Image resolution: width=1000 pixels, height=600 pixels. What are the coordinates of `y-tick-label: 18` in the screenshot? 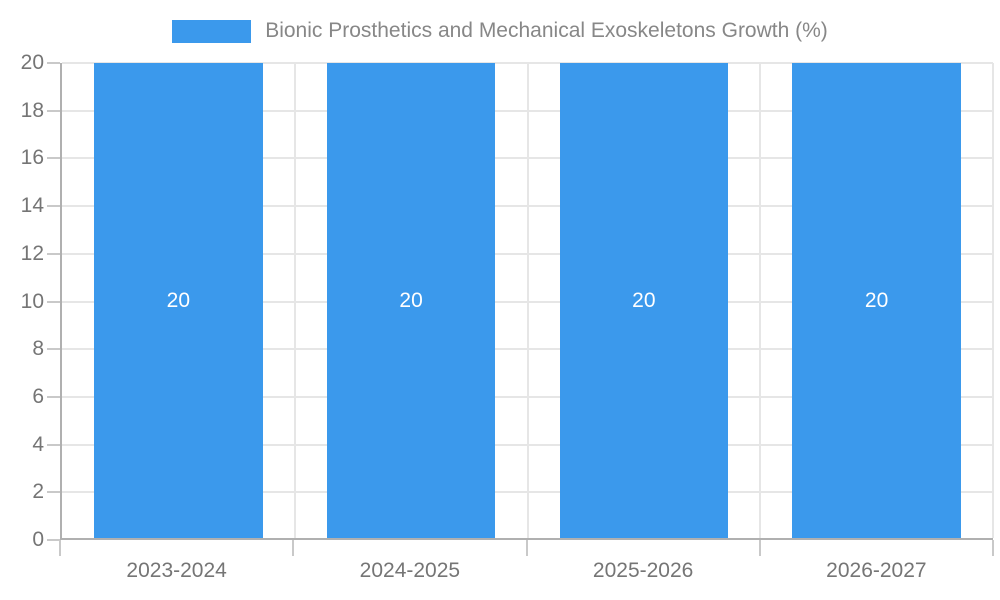 It's located at (32, 110).